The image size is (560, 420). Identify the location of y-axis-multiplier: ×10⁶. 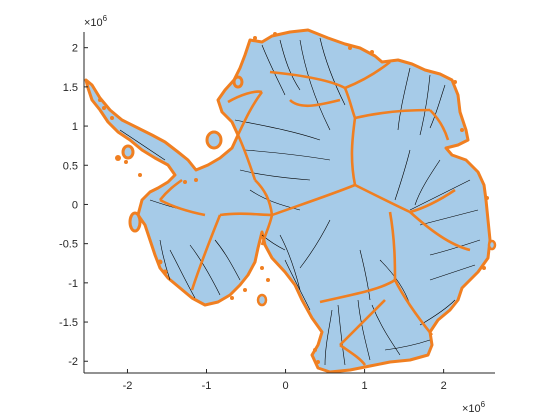
(96, 21).